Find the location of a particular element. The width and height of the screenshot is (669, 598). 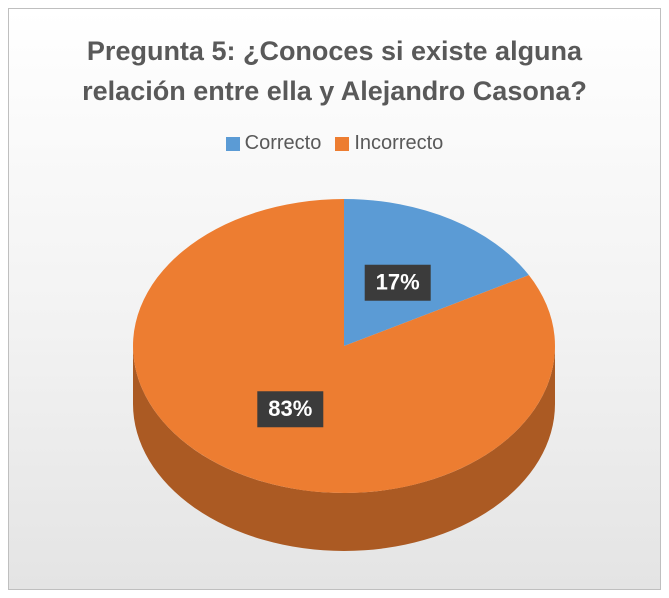

legend: Correcto Incorrecto is located at coordinates (334, 143).